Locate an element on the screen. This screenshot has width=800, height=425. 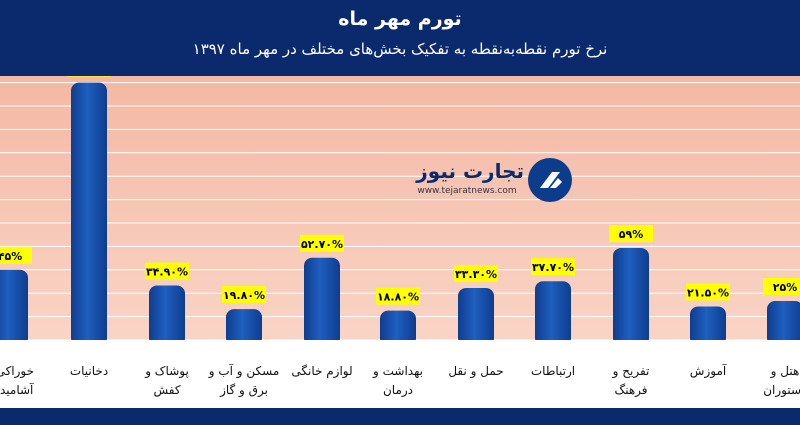
category-label: لوازم خانگی is located at coordinates (322, 371).